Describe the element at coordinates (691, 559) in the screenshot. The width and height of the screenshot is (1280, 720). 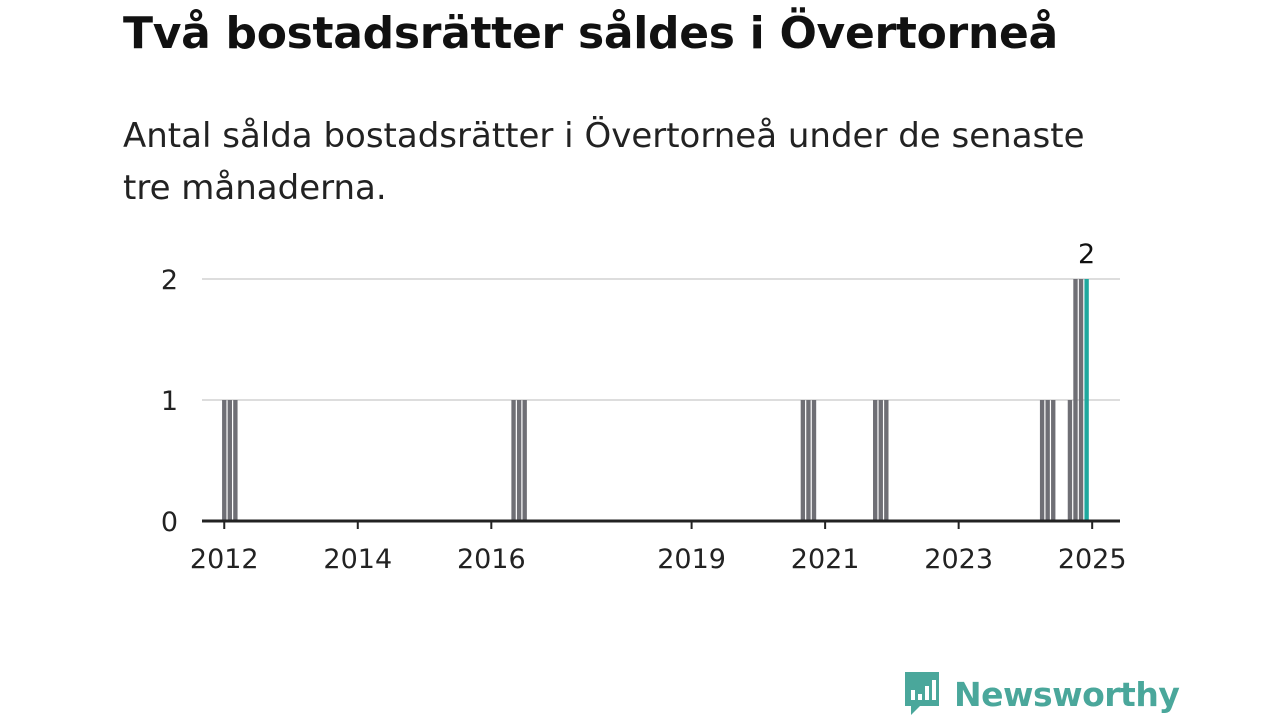
I see `x-tick-label: 2019` at that location.